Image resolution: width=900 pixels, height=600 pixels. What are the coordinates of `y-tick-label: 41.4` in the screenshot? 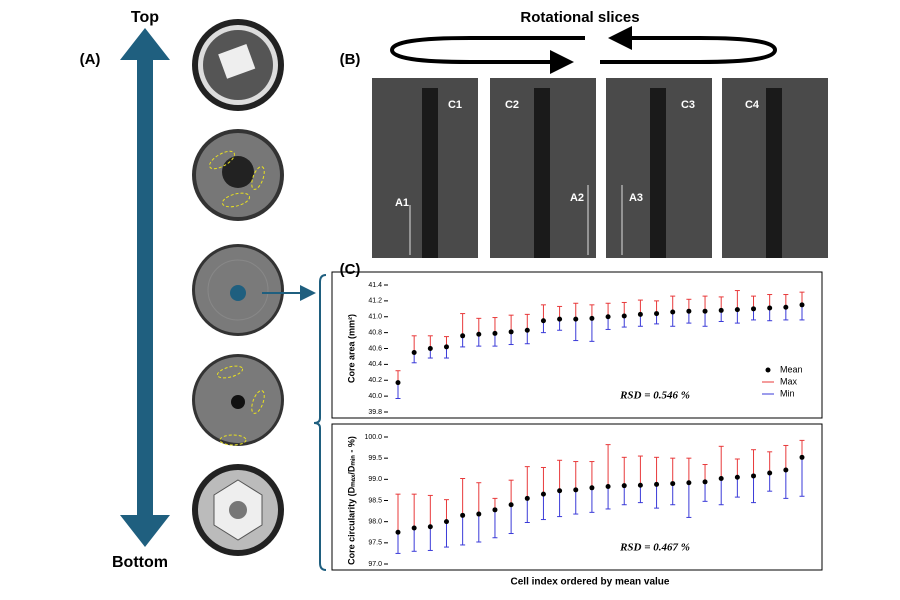 It's located at (375, 285).